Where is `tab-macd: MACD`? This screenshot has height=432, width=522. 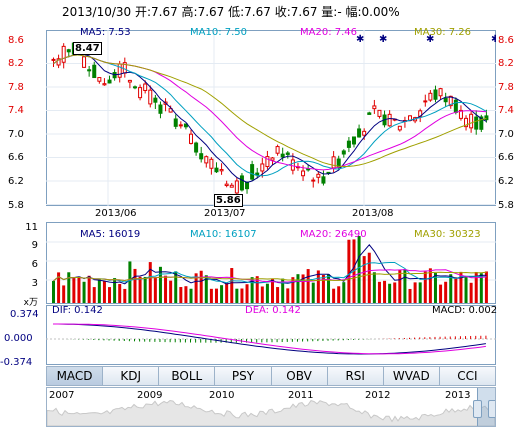
tab-macd: MACD is located at coordinates (75, 376).